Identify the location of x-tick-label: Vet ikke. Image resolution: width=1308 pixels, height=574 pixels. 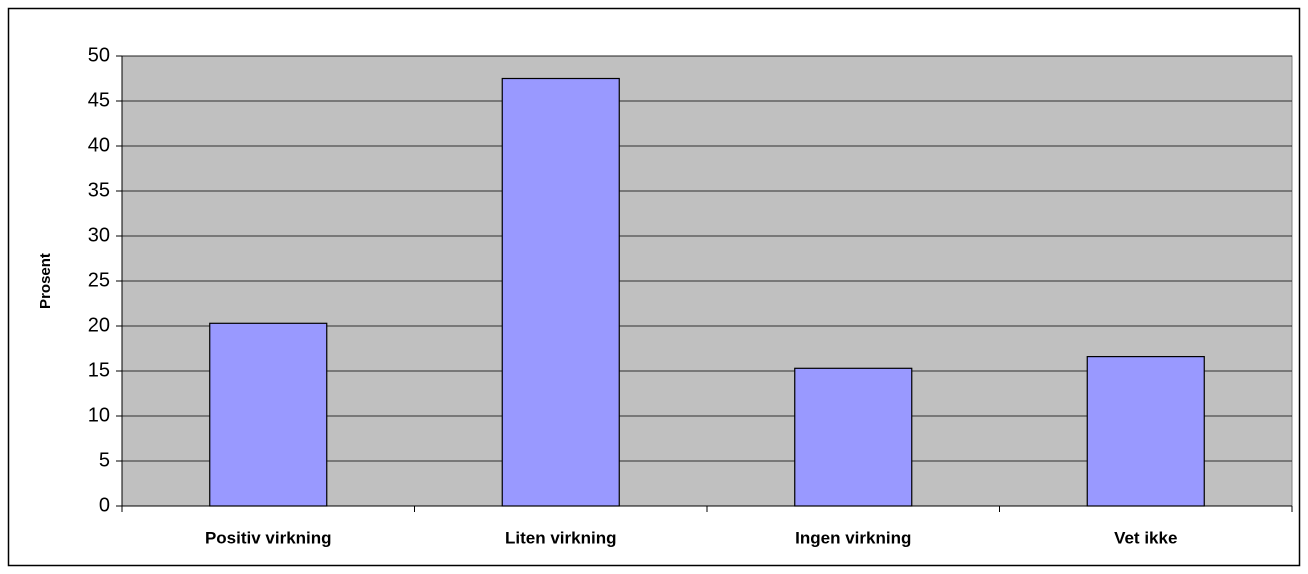
(1145, 537).